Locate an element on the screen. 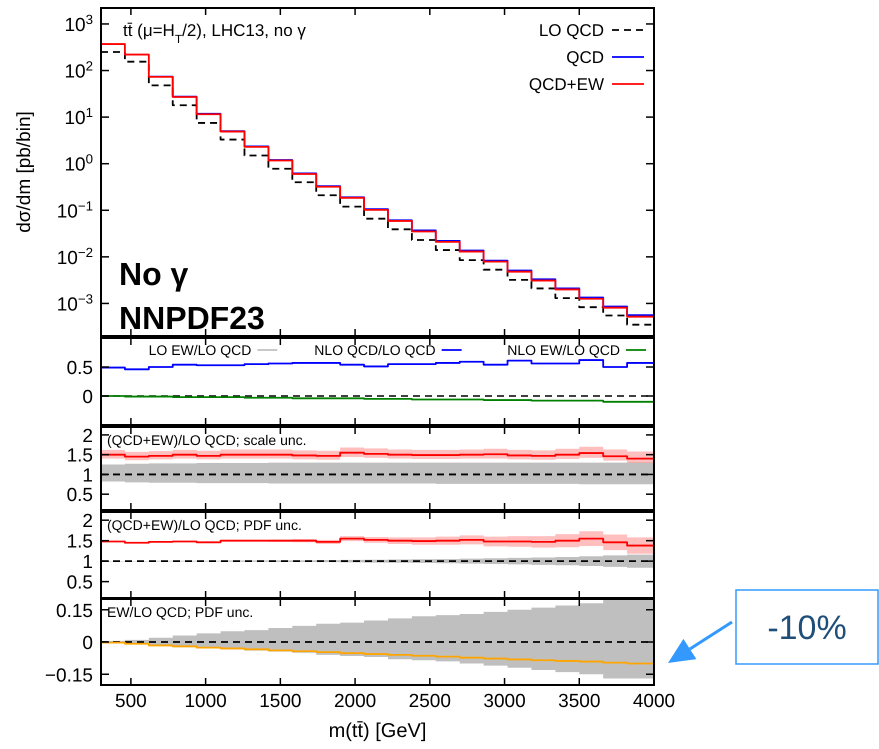 This screenshot has height=749, width=879. legend-label: LO QCD is located at coordinates (571, 30).